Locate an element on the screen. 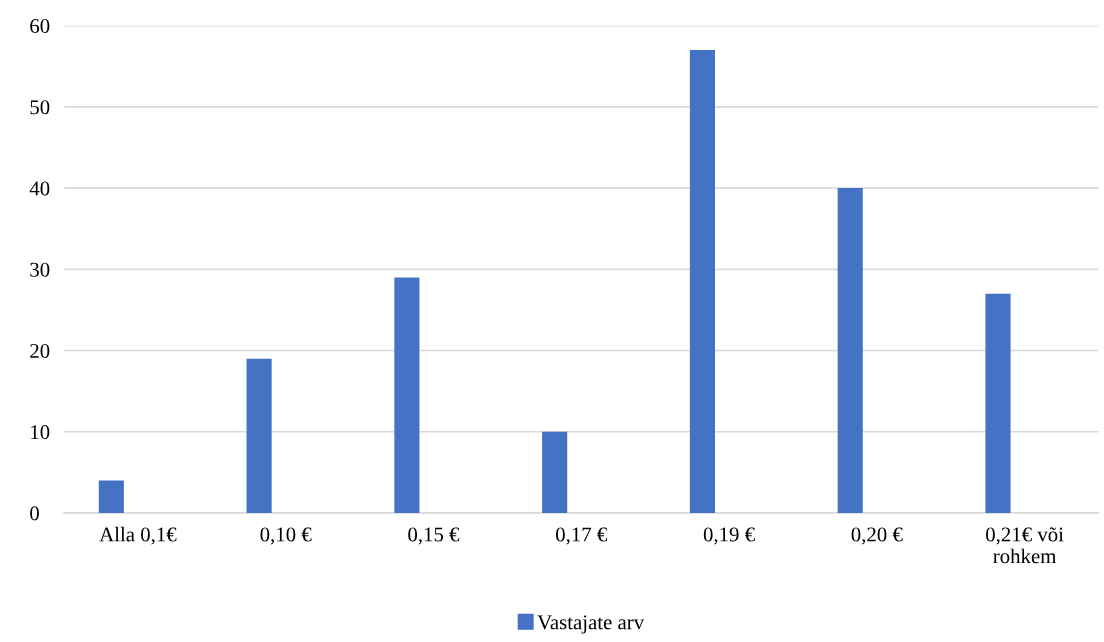  y-tick-label: 40 is located at coordinates (39, 188).